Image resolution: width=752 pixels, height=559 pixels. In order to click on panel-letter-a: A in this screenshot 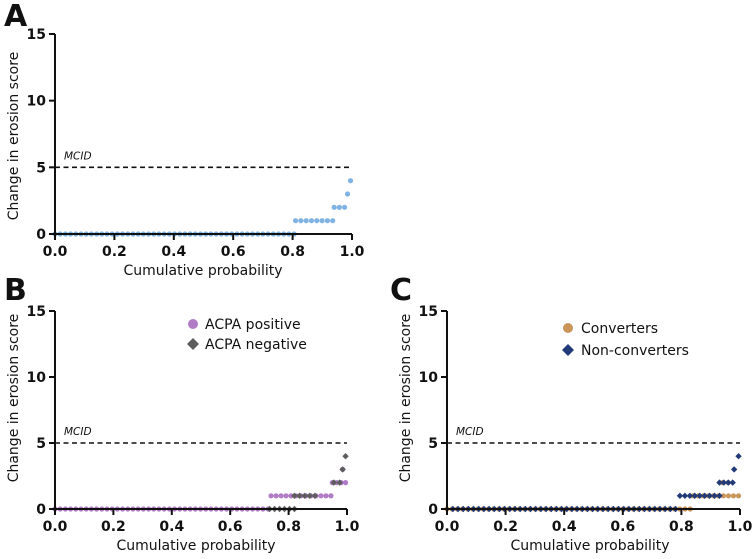, I will do `click(16, 17)`.